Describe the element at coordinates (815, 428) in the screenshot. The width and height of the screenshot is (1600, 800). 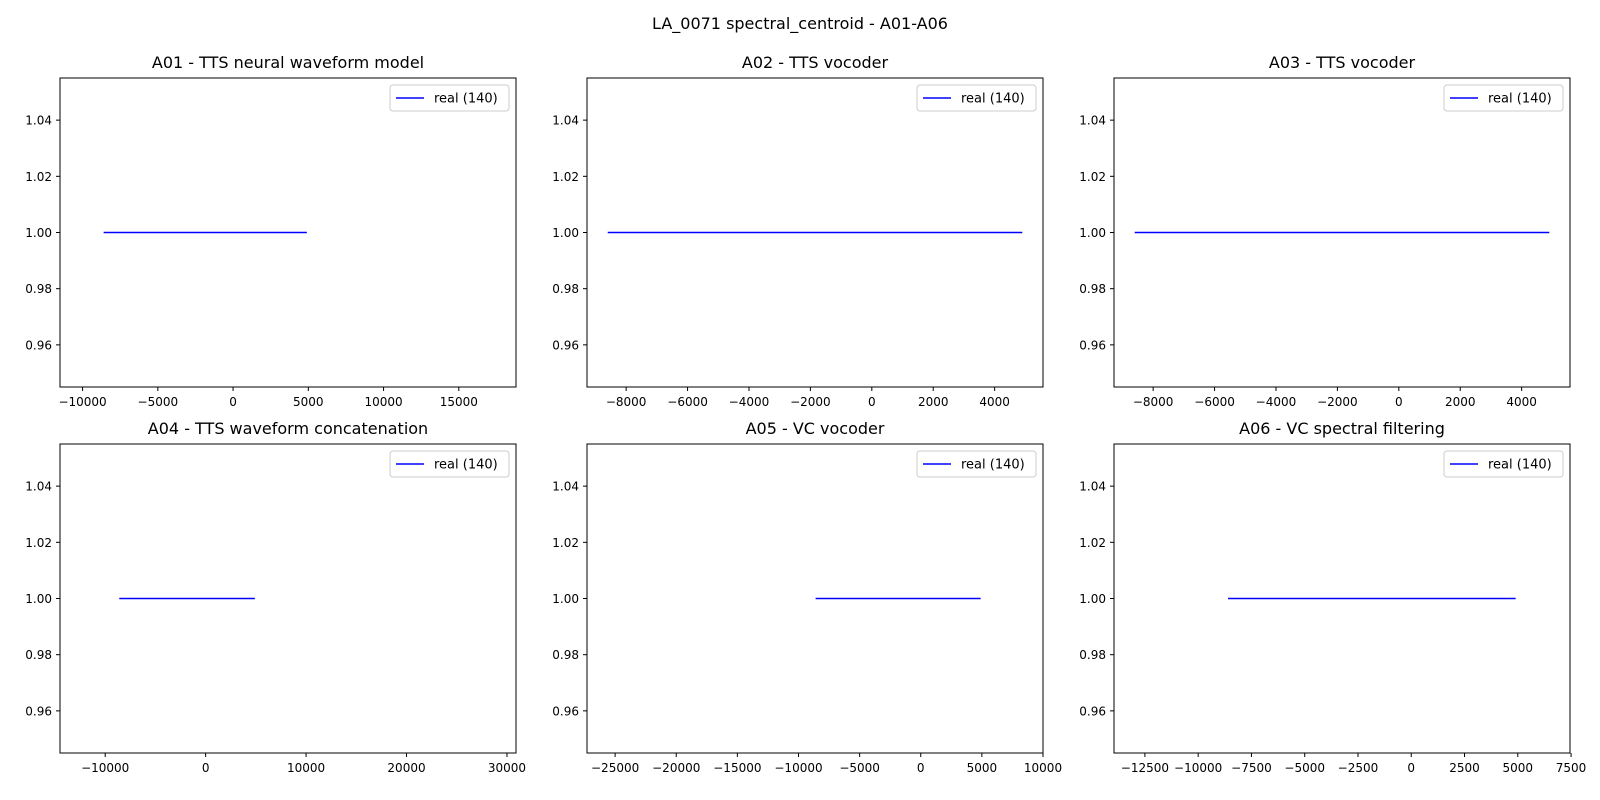
I see `subplot-title: A05 - VC vocoder` at that location.